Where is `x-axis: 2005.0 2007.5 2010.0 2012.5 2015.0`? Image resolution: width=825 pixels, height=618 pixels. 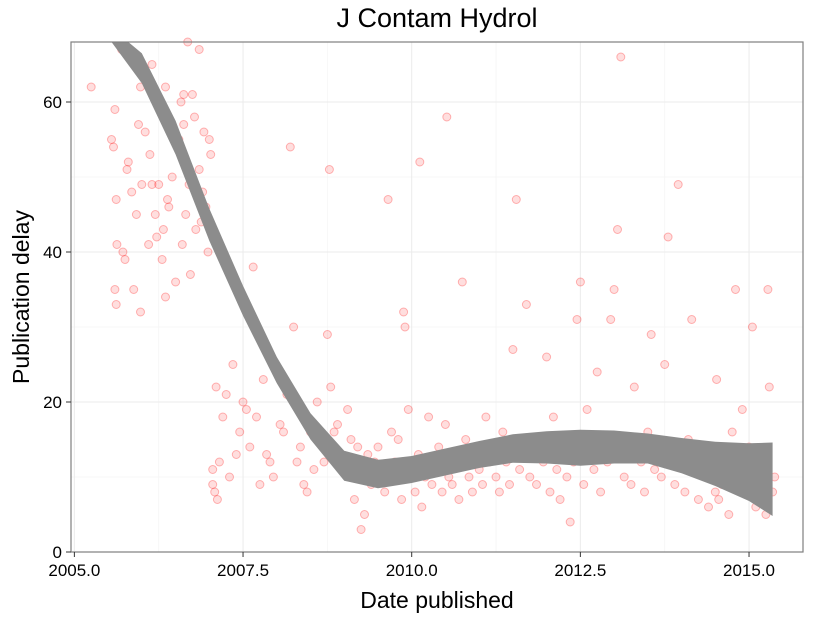
x-axis: 2005.0 2007.5 2010.0 2012.5 2015.0 is located at coordinates (411, 566).